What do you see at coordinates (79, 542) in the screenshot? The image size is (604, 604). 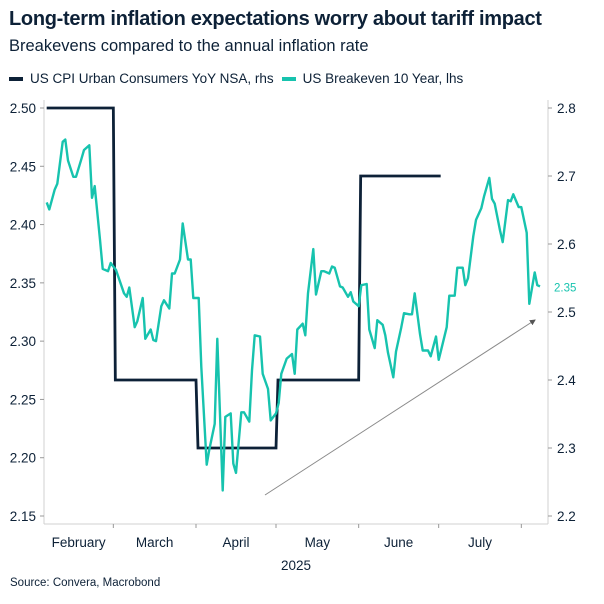 I see `x-tick-label: February` at bounding box center [79, 542].